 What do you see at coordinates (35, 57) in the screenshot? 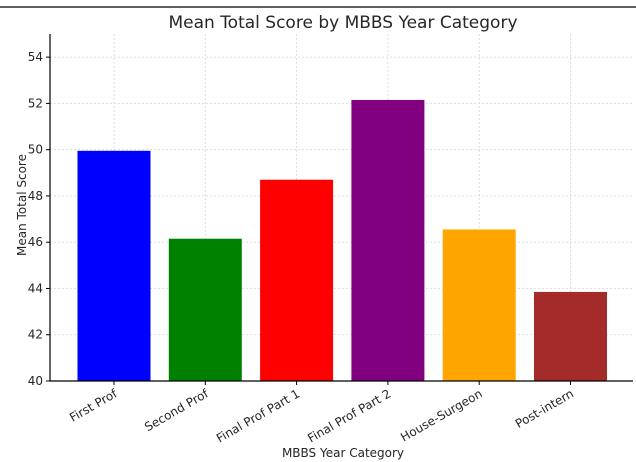
I see `y-tick-label: 54` at bounding box center [35, 57].